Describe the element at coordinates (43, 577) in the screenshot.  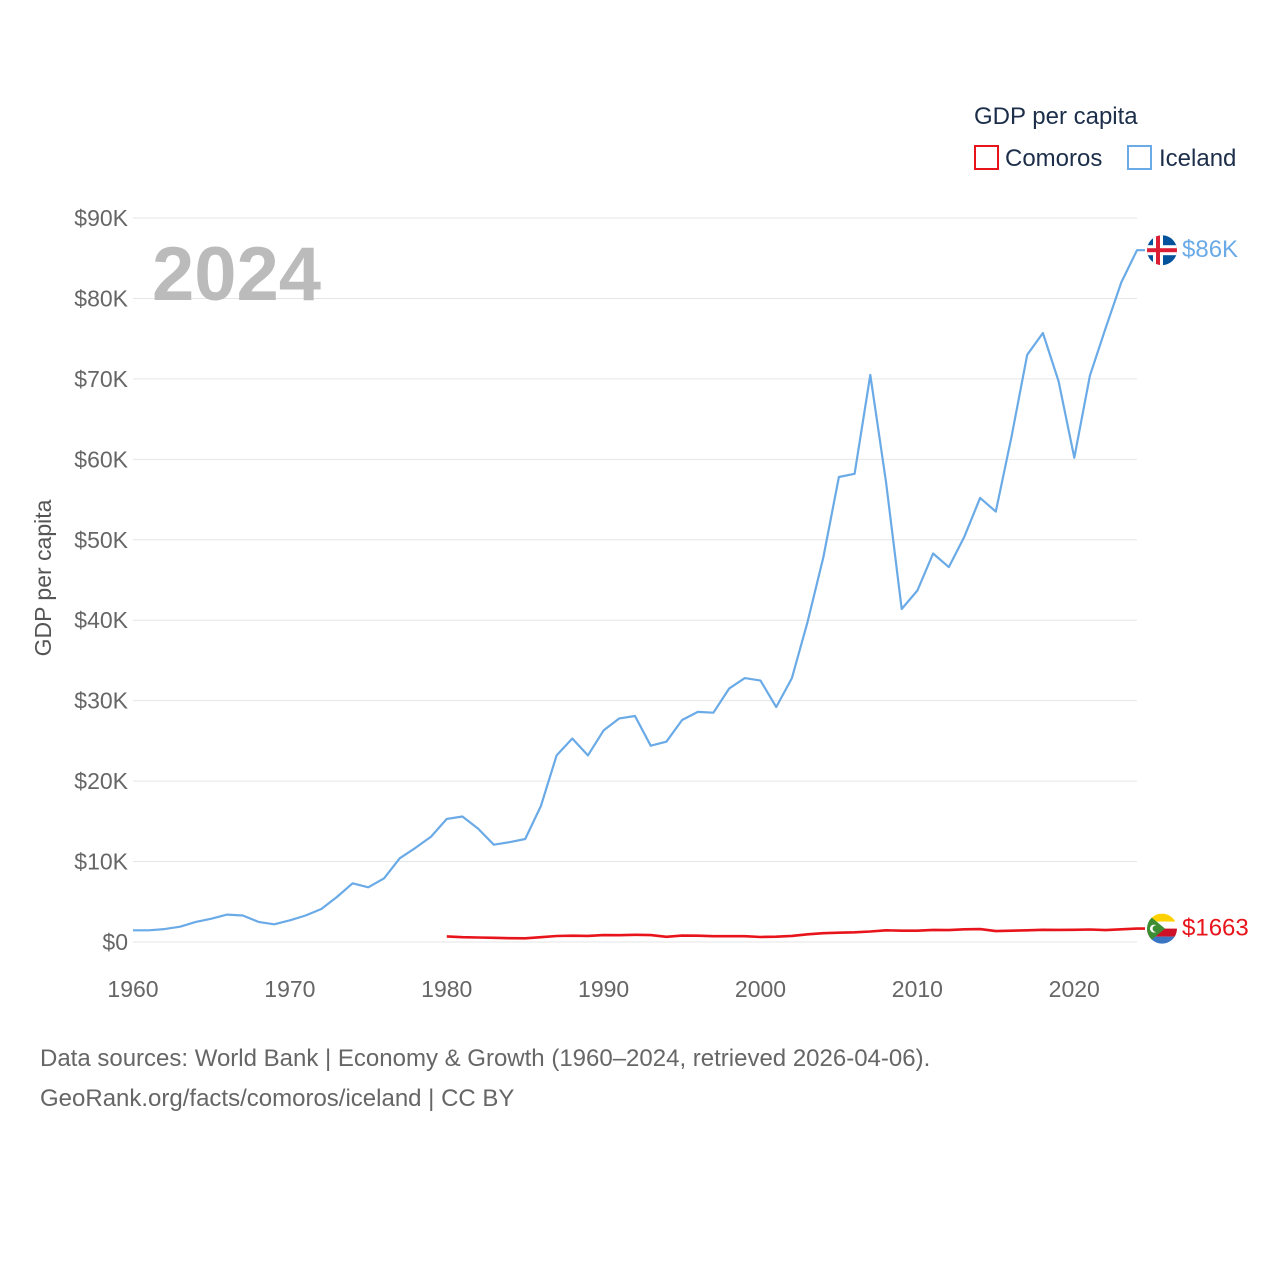
I see `y-axis-label: GDP per capita` at that location.